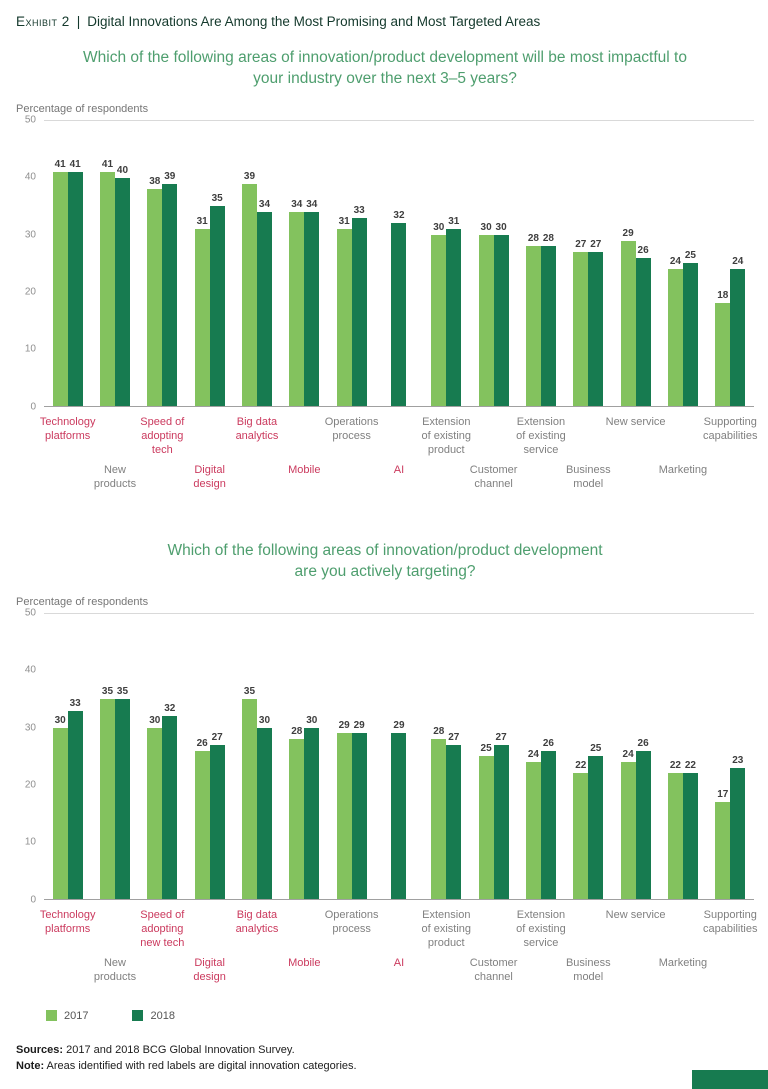 The height and width of the screenshot is (1089, 768). I want to click on bar-group: 35 35, so click(114, 756).